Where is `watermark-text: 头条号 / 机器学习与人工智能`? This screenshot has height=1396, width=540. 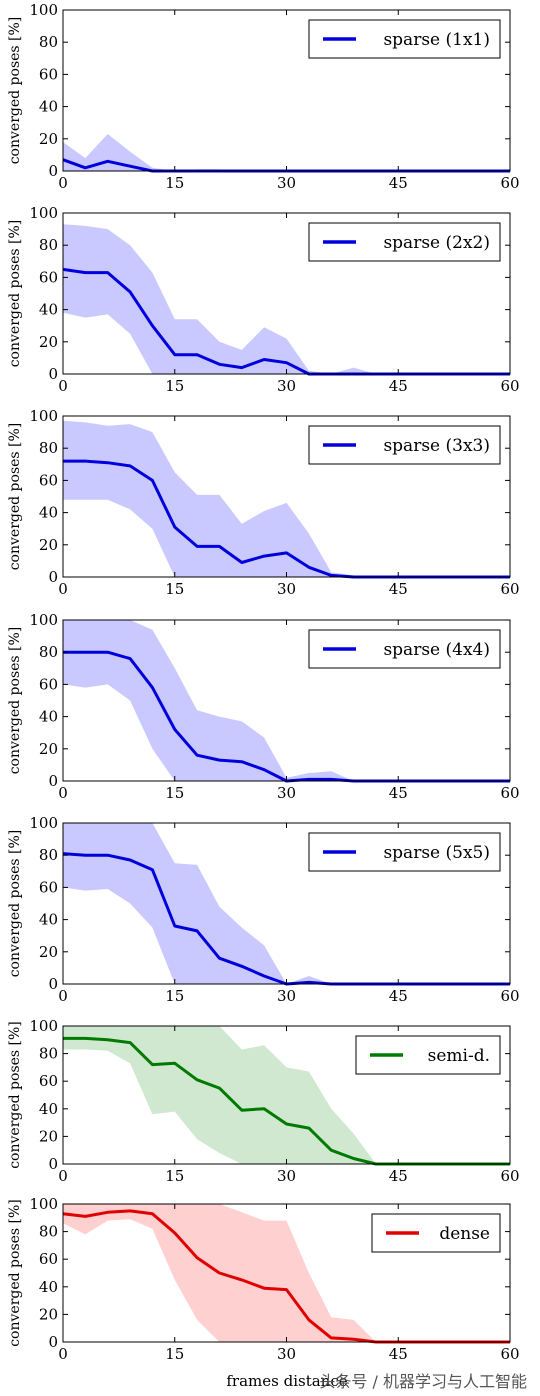
watermark-text: 头条号 / 机器学习与人工智能 is located at coordinates (423, 1381).